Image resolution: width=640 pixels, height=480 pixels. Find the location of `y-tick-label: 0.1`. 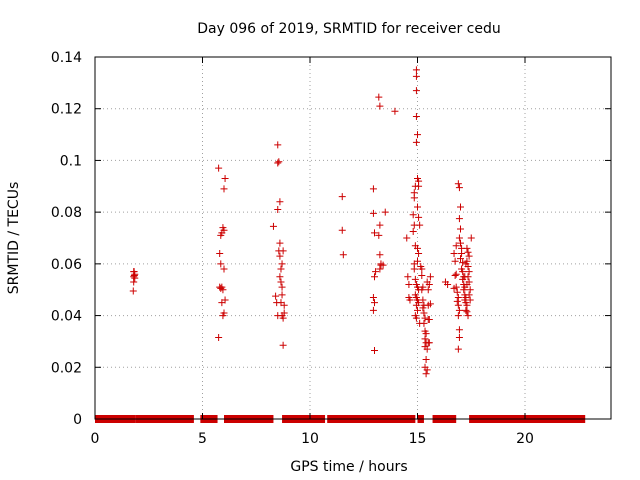

y-tick-label: 0.1 is located at coordinates (71, 161).